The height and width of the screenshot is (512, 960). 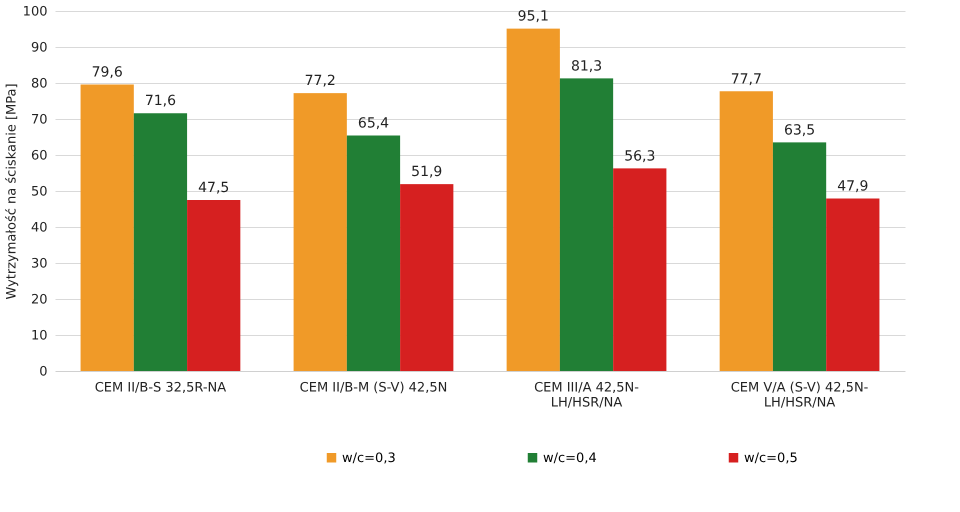 I want to click on data-label: 77,7, so click(x=746, y=79).